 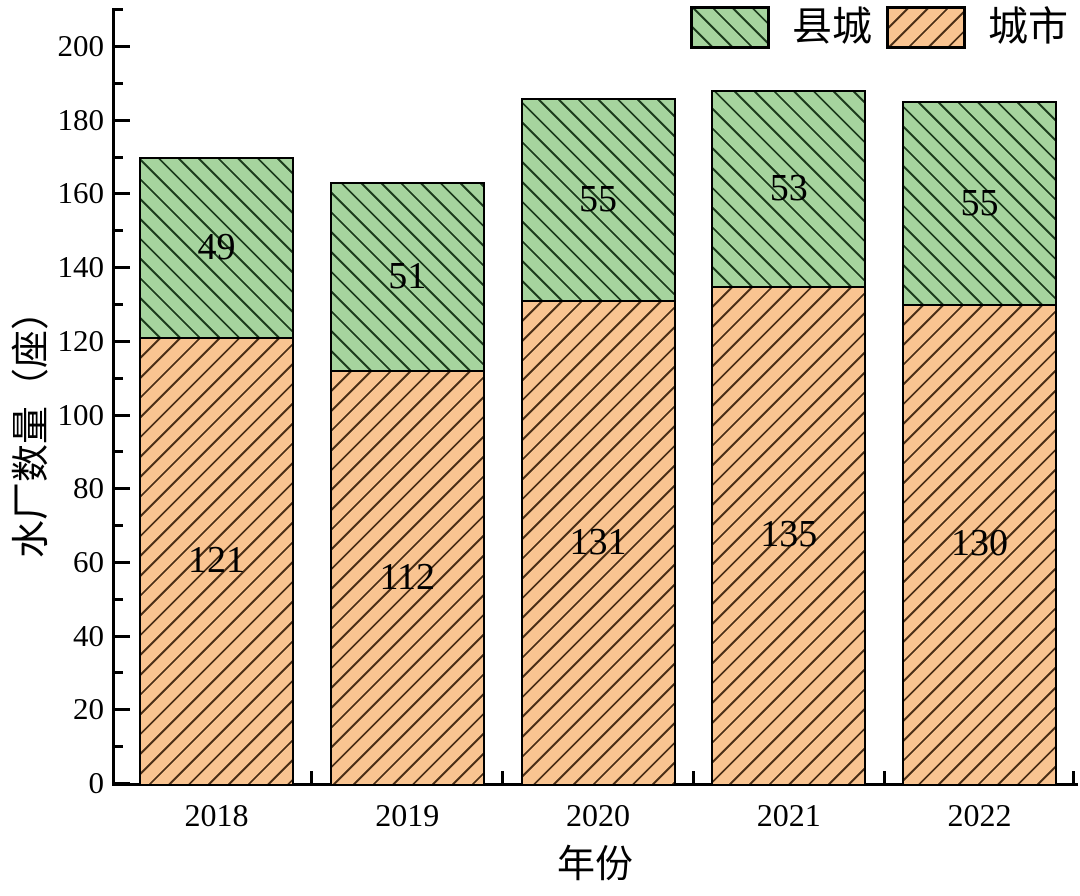 What do you see at coordinates (977, 27) in the screenshot?
I see `legend-item: 城市` at bounding box center [977, 27].